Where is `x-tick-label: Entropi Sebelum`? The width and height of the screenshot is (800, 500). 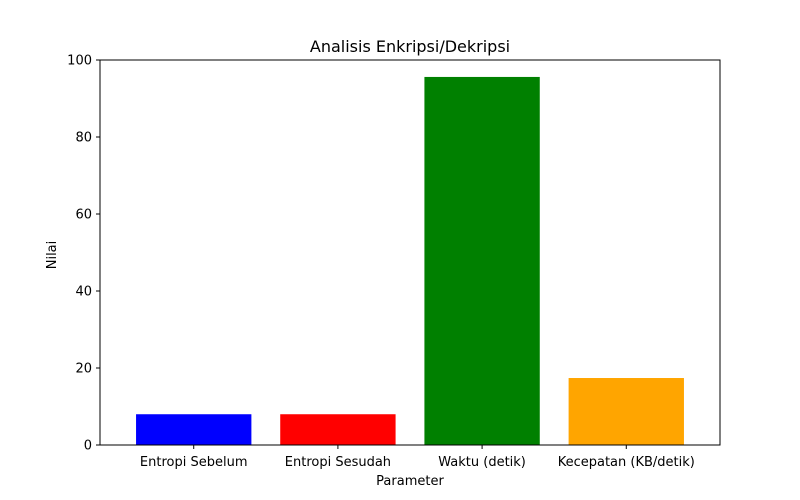 x-tick-label: Entropi Sebelum is located at coordinates (194, 462).